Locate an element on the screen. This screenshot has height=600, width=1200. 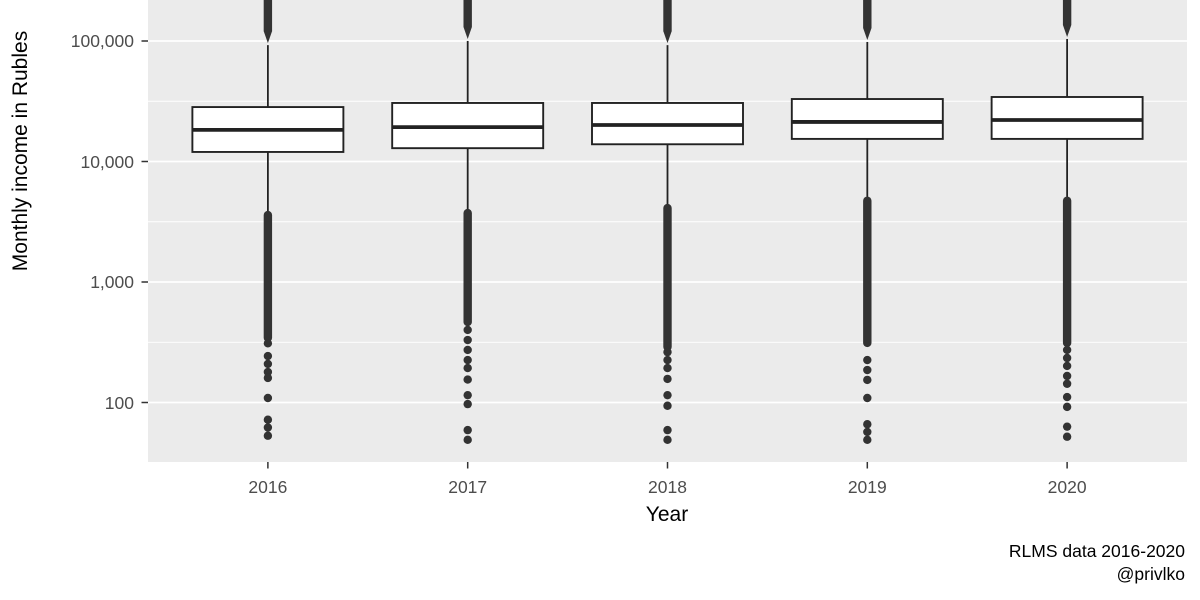
boxplot-group-2019 is located at coordinates (867, 222).